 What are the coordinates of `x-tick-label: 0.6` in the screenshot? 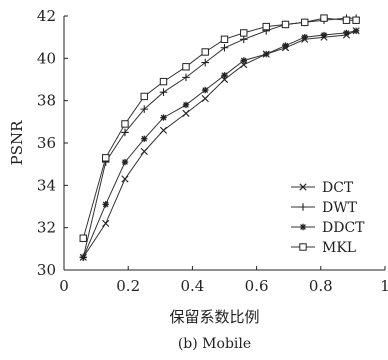 It's located at (257, 286).